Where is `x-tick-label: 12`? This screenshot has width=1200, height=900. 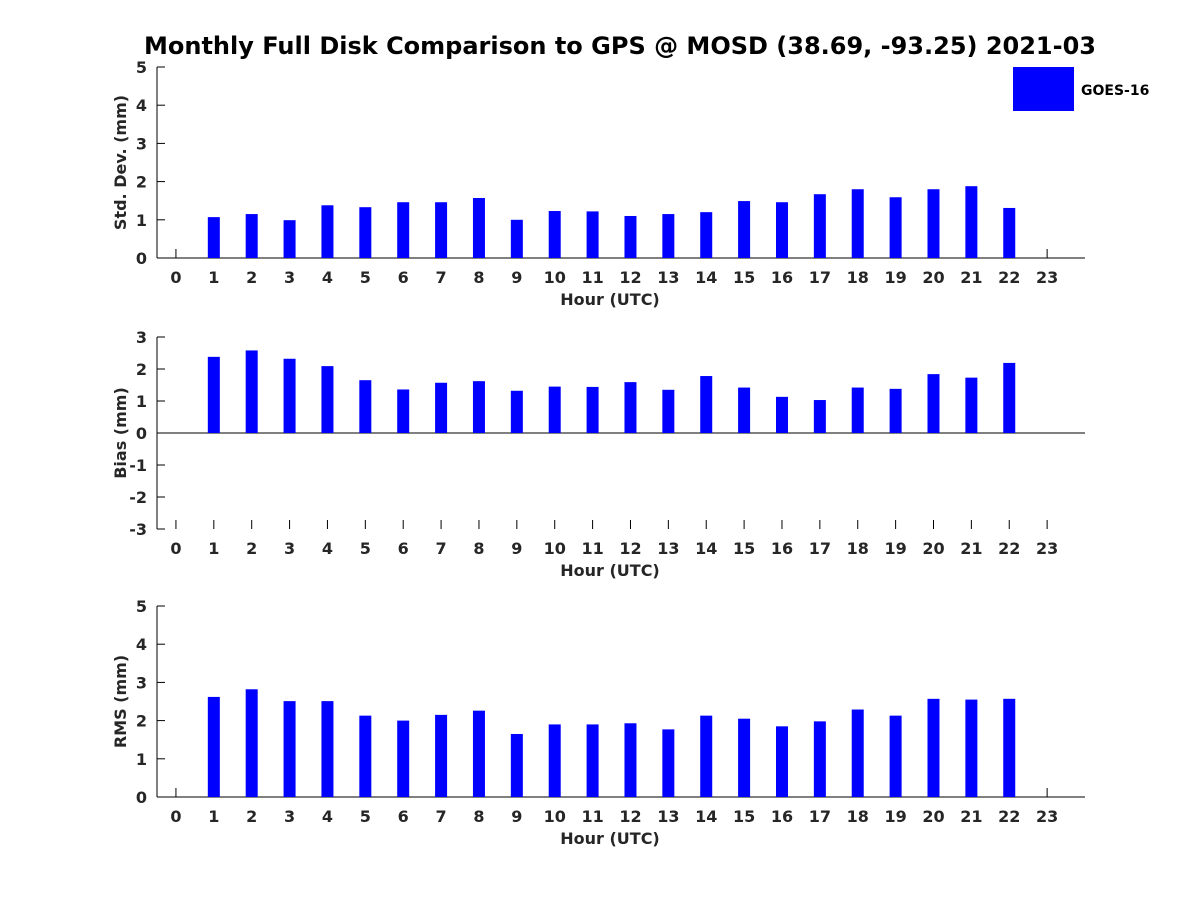 x-tick-label: 12 is located at coordinates (630, 277).